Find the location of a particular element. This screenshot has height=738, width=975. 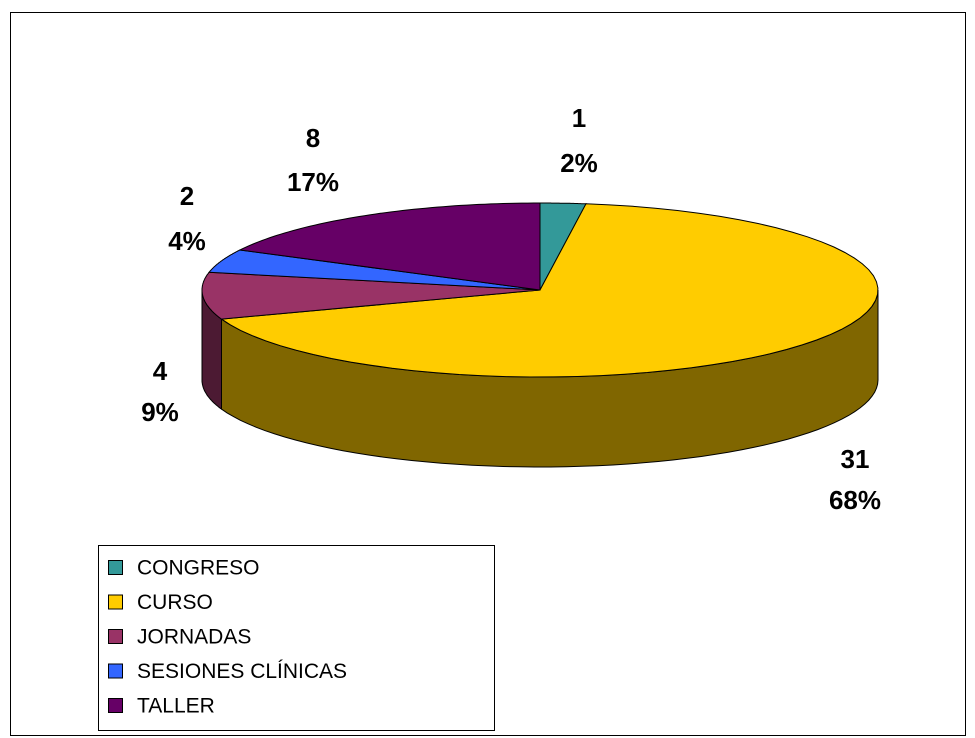

data-label: 4 is located at coordinates (160, 371).